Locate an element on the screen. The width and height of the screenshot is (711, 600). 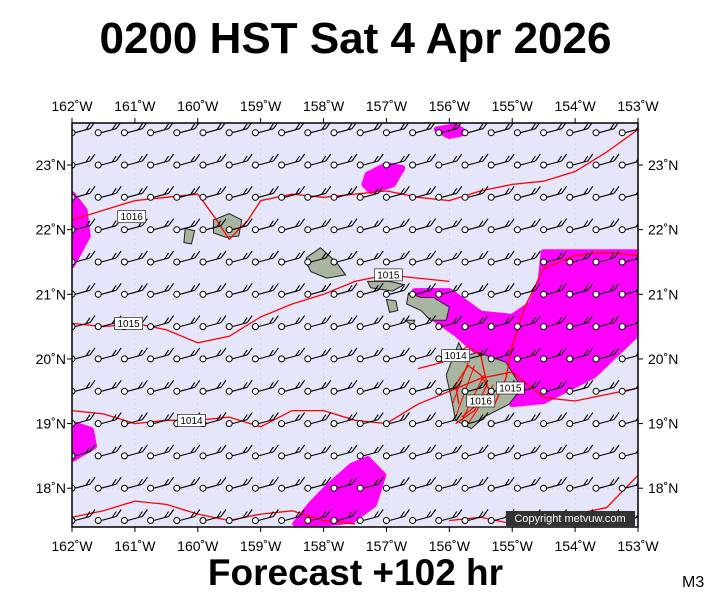
lat-label-left: 23˚N is located at coordinates (51, 165).